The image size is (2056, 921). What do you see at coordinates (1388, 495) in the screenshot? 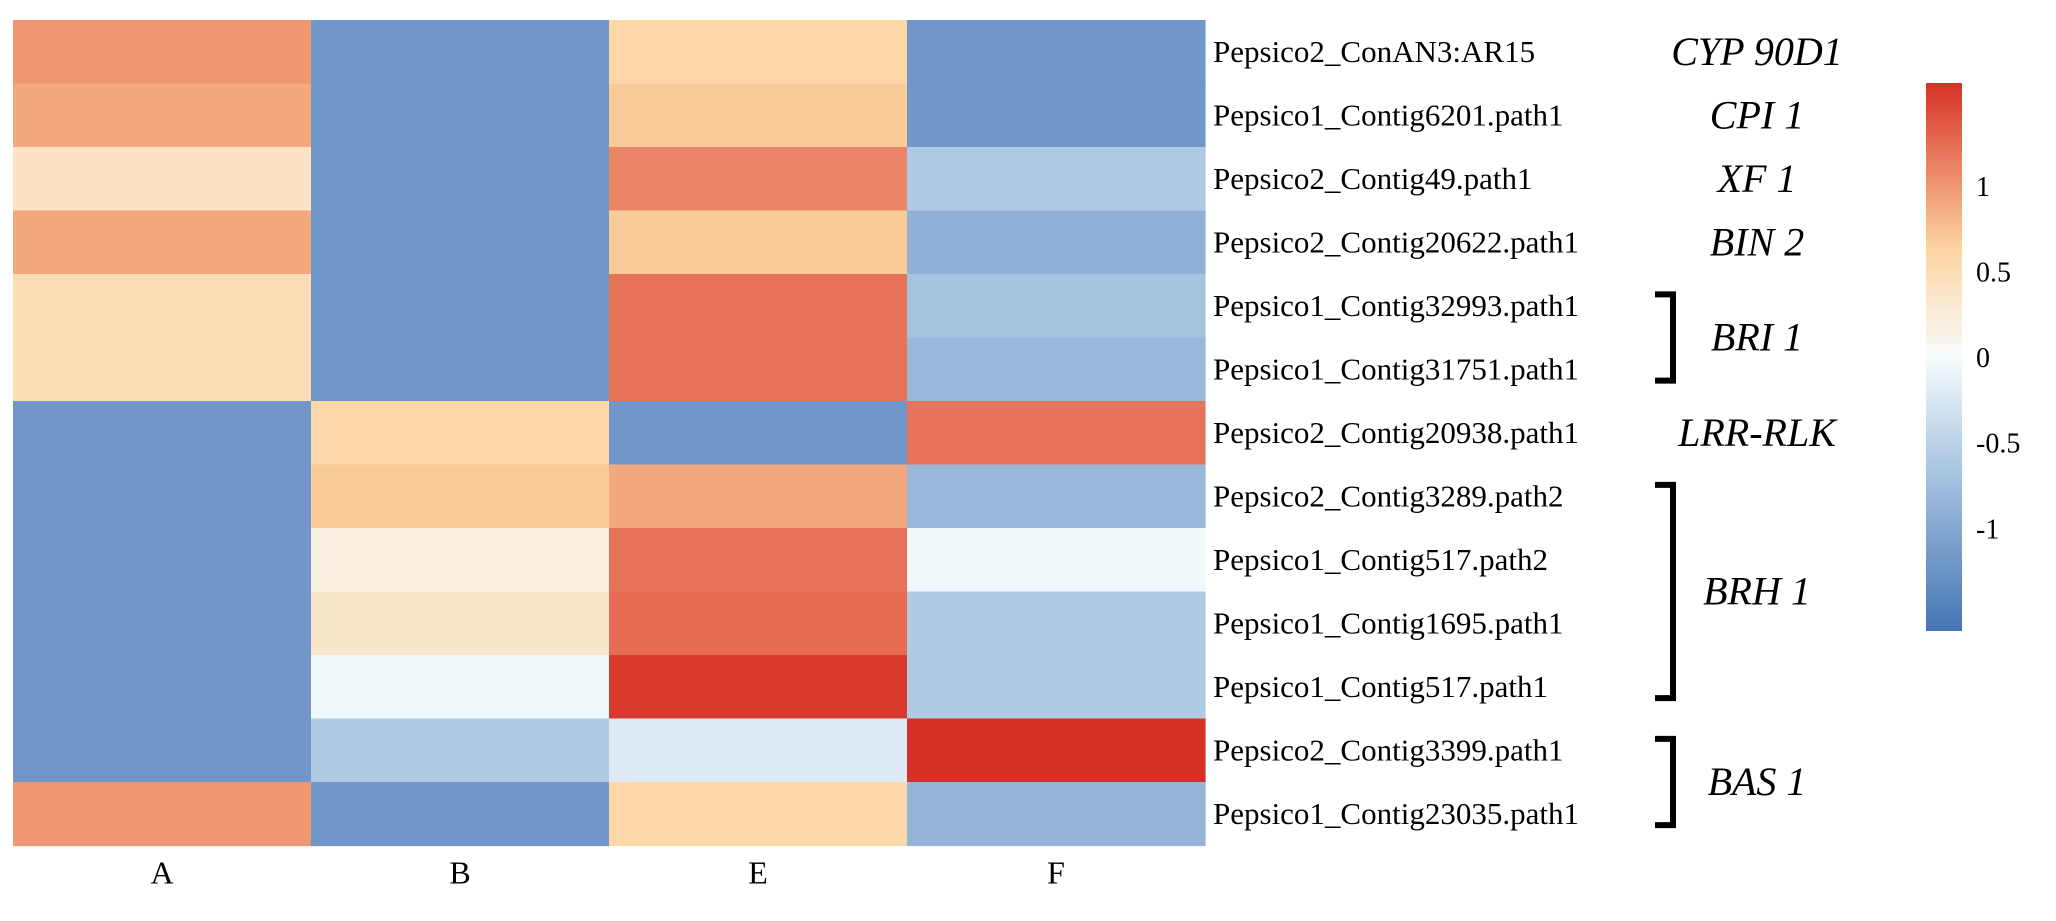
I see `row-label: Pepsico2_Contig3289.path2` at bounding box center [1388, 495].